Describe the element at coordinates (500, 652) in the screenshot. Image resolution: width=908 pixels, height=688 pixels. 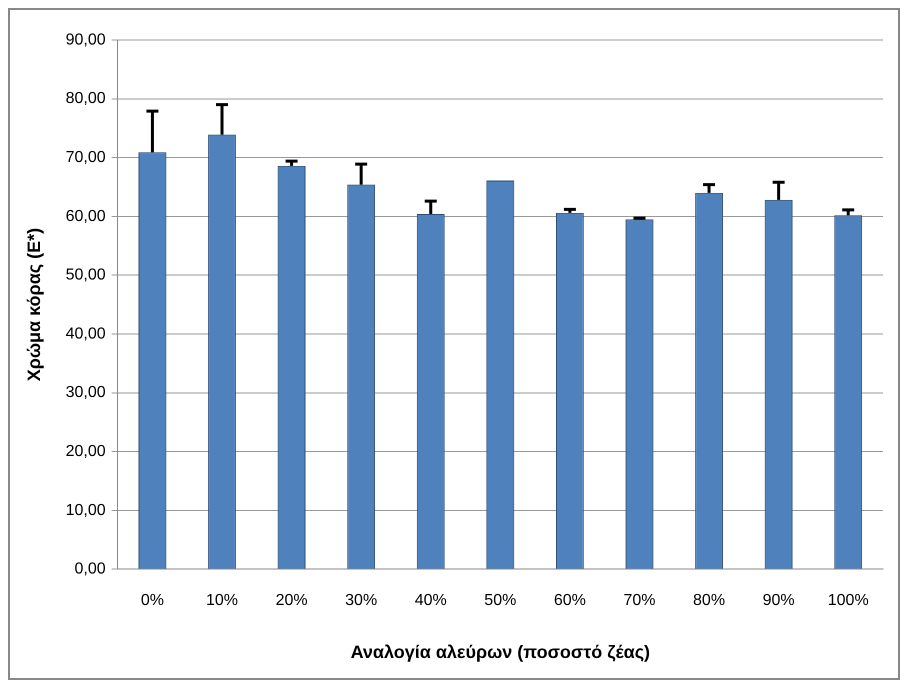
I see `x-axis-title: Αναλογία αλεύρων (ποσοστό ζέας)` at that location.